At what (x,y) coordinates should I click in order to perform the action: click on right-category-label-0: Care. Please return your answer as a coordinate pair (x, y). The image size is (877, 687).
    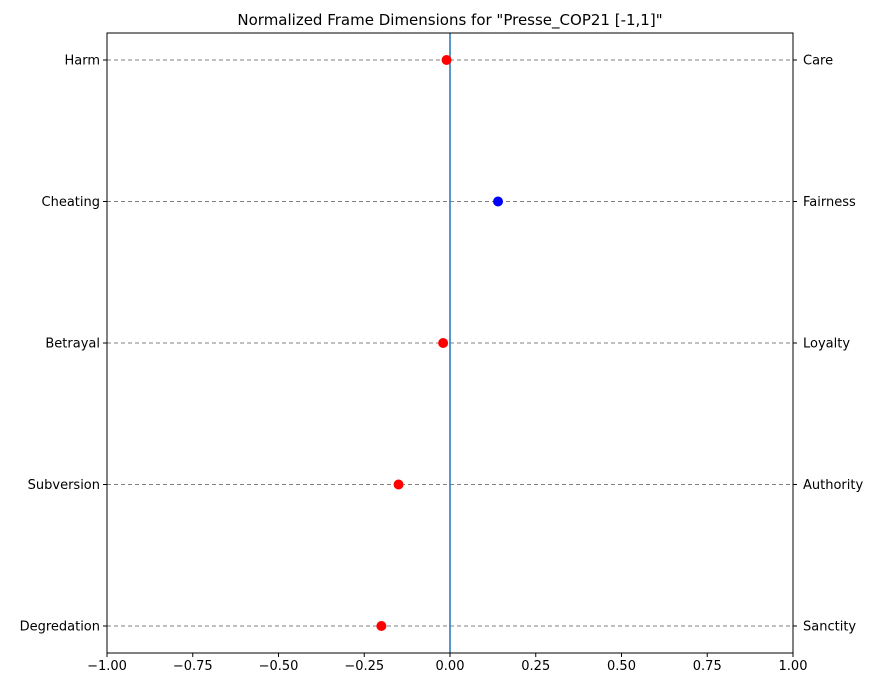
    Looking at the image, I should click on (818, 61).